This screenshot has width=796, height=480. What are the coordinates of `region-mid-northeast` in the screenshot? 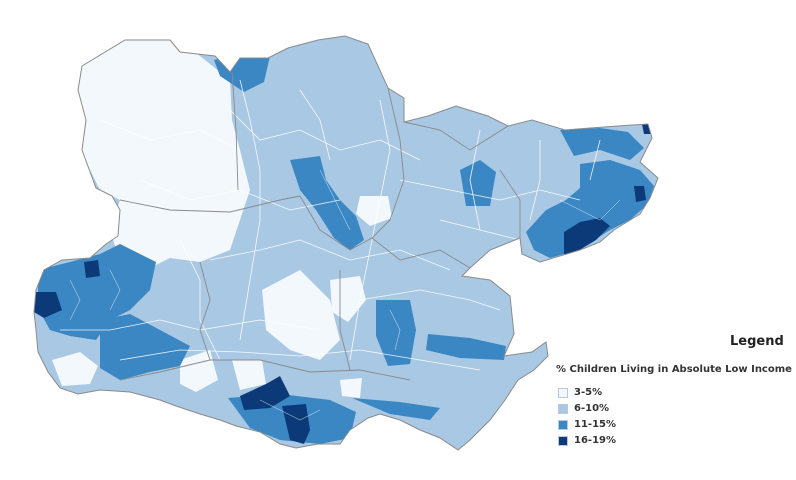 It's located at (478, 183).